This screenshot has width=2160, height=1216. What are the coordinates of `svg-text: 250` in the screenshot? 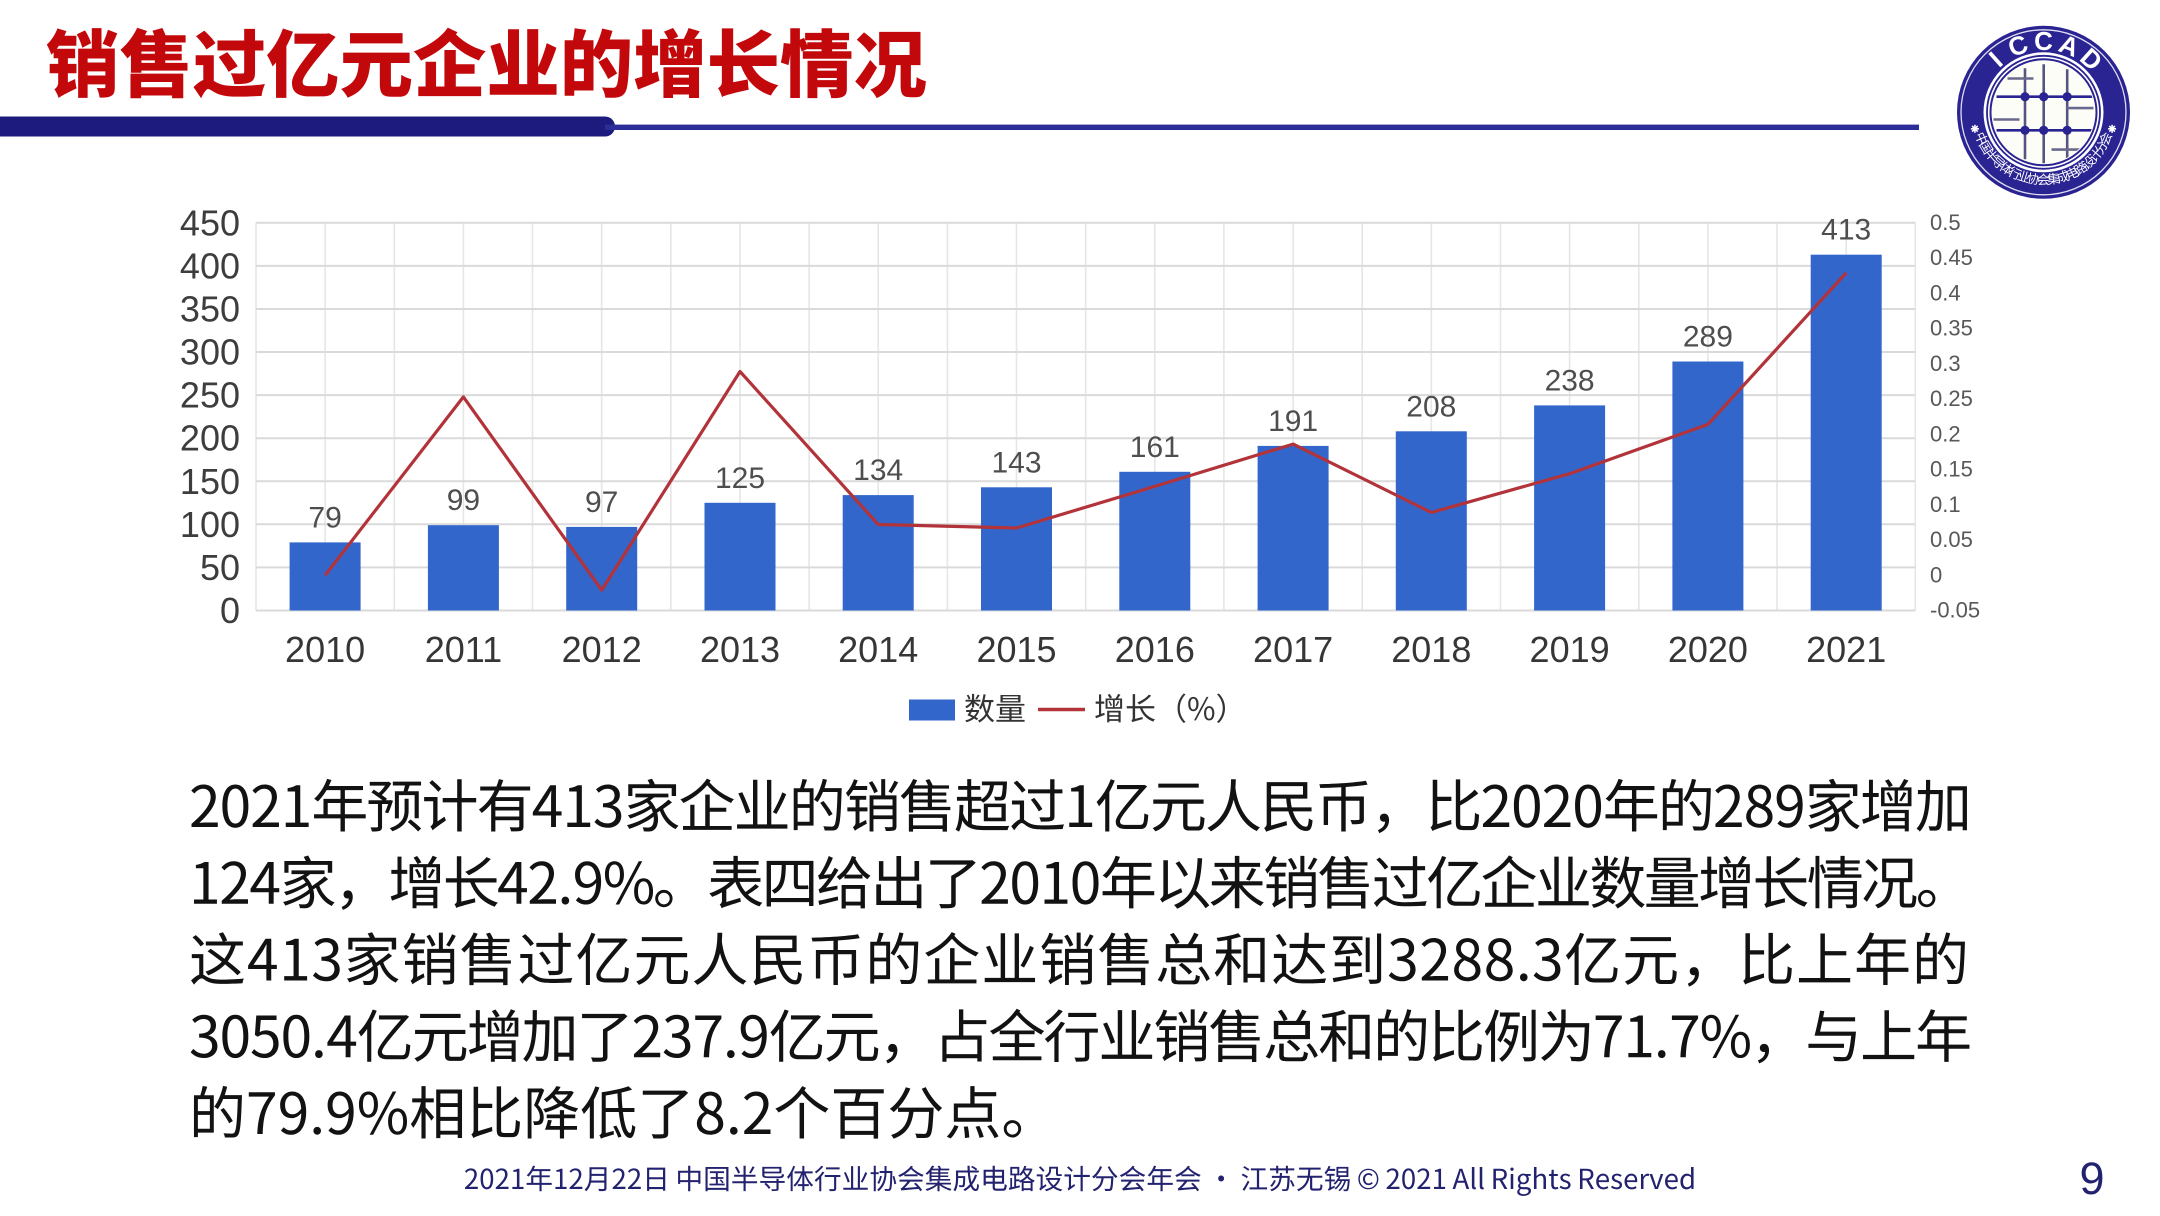 It's located at (210, 395).